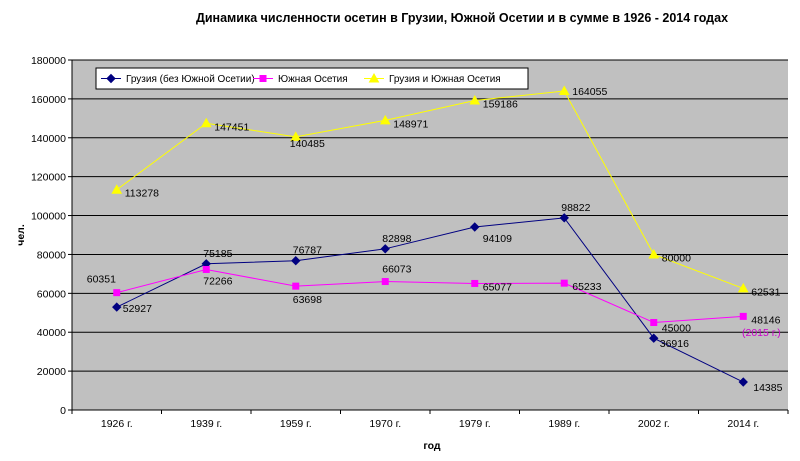 This screenshot has width=800, height=461. I want to click on y-tick-label: 100000, so click(48, 217).